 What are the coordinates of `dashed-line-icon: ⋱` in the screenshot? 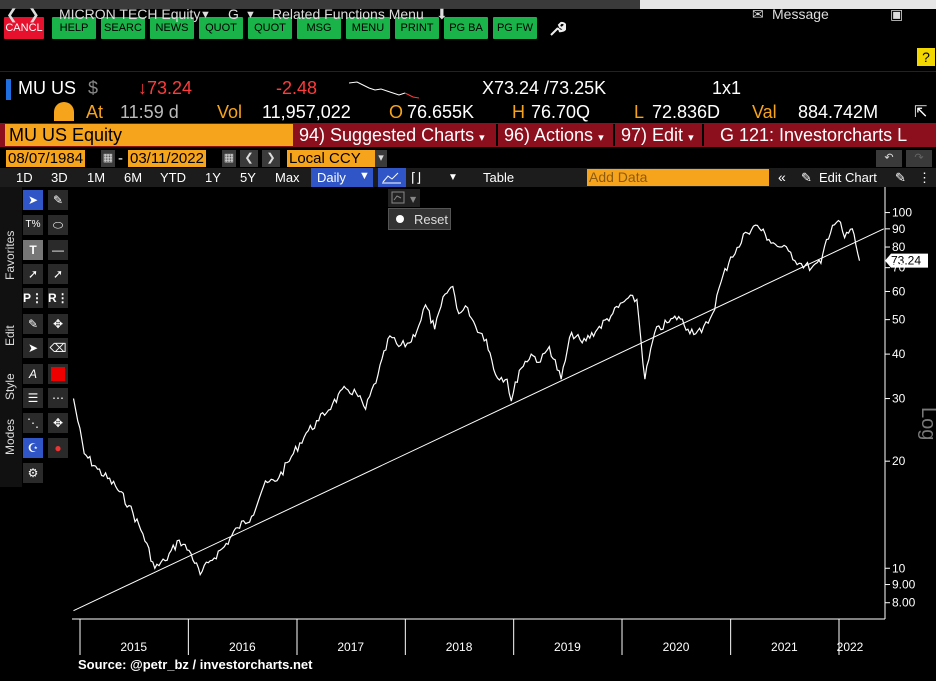 It's located at (33, 423).